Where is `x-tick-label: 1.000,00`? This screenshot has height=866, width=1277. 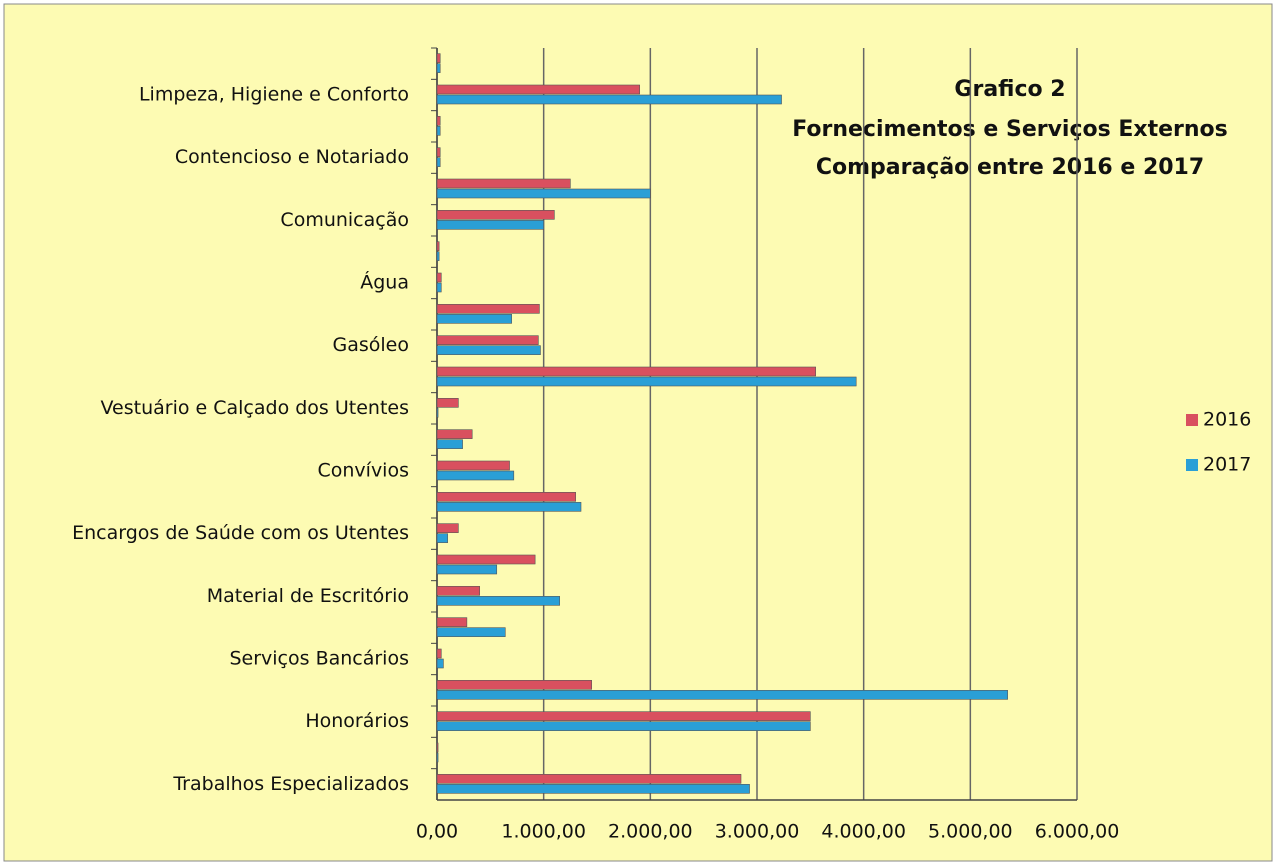 x-tick-label: 1.000,00 is located at coordinates (543, 832).